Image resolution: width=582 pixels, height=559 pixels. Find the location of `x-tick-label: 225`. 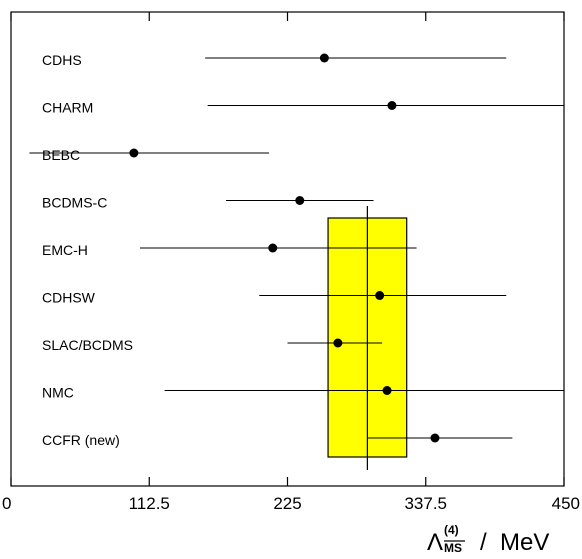

x-tick-label: 225 is located at coordinates (287, 503).